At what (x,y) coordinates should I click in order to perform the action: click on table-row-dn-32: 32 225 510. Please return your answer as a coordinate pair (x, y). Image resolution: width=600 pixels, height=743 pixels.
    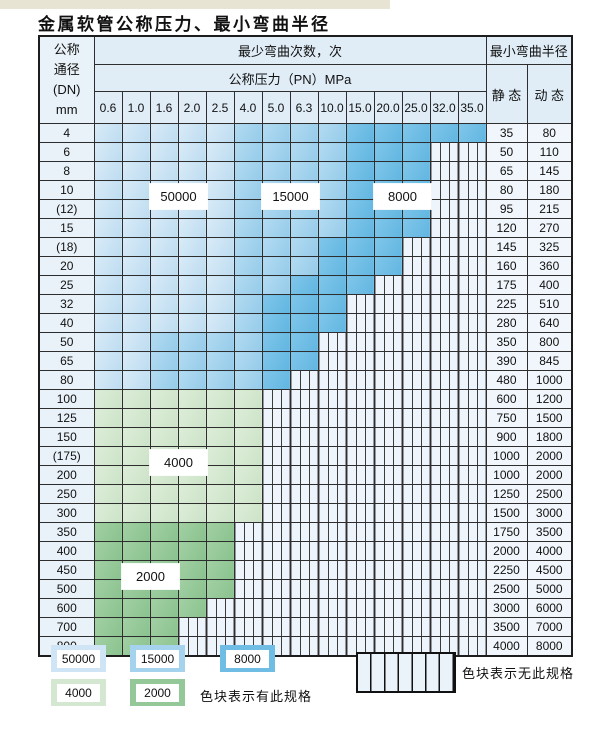
    Looking at the image, I should click on (305, 304).